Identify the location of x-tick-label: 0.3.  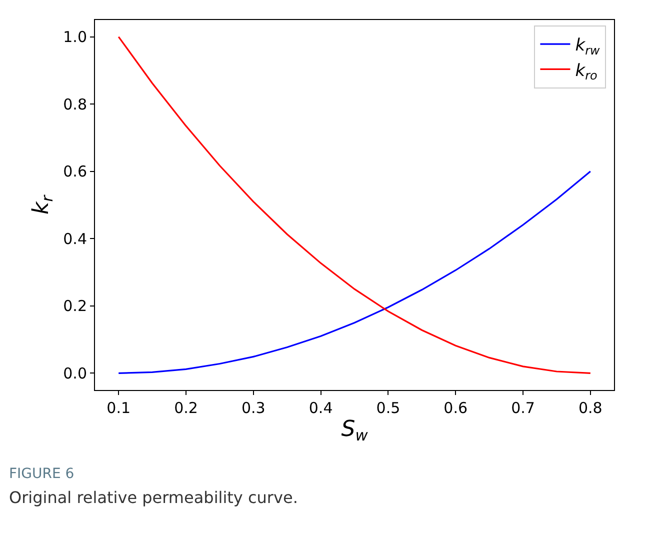
(253, 408).